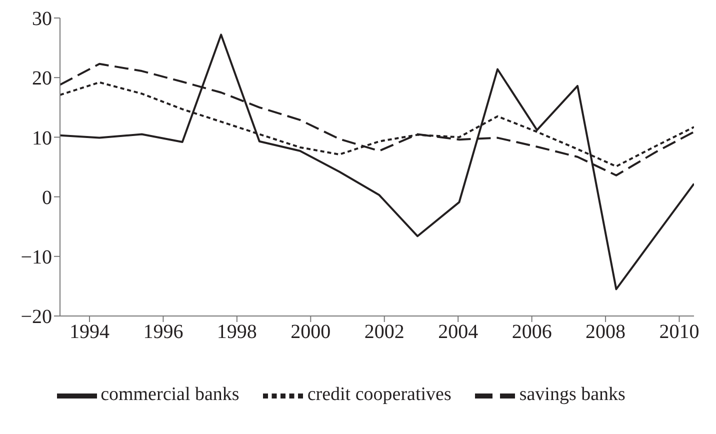  What do you see at coordinates (47, 197) in the screenshot?
I see `y-tick-label: 0` at bounding box center [47, 197].